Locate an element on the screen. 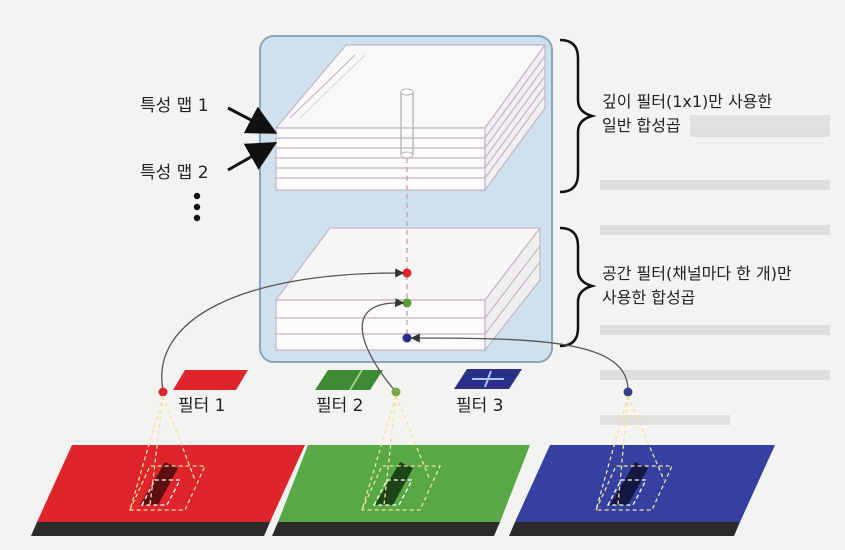 This screenshot has height=550, width=845. red-connector is located at coordinates (283, 329).